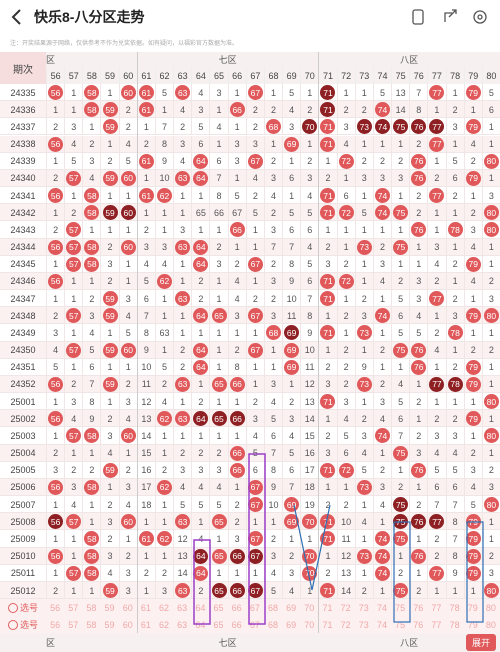 The height and width of the screenshot is (652, 500). Describe the element at coordinates (146, 418) in the screenshot. I see `miss-count: 13` at that location.